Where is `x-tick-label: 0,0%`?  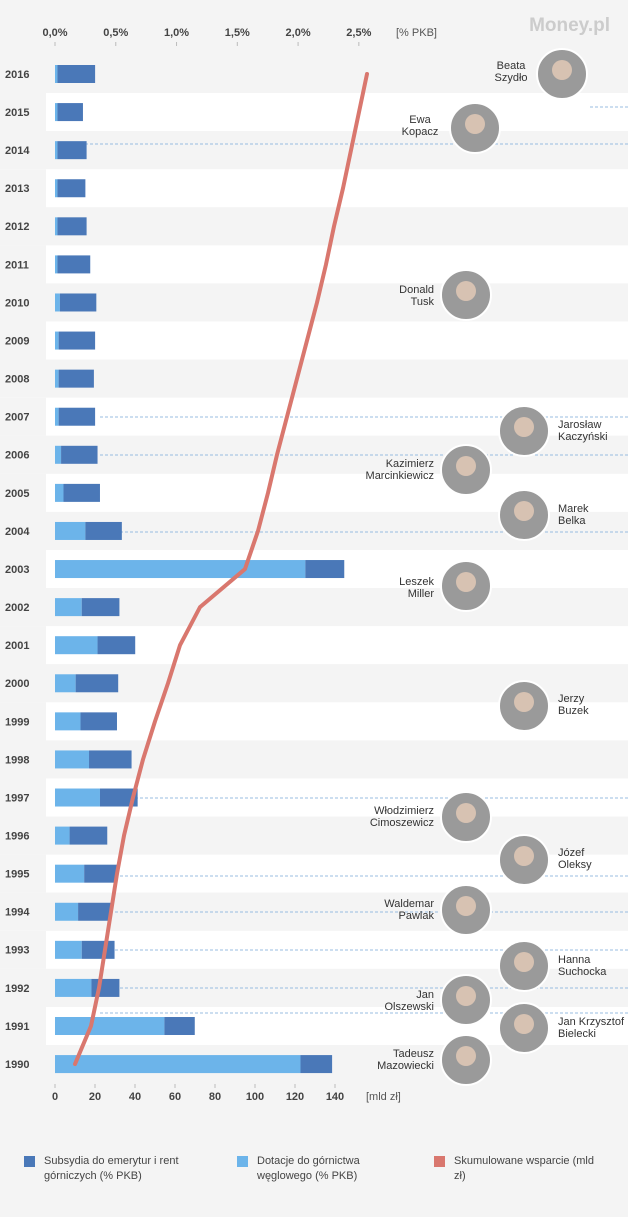
x-tick-label: 0,0% is located at coordinates (54, 33).